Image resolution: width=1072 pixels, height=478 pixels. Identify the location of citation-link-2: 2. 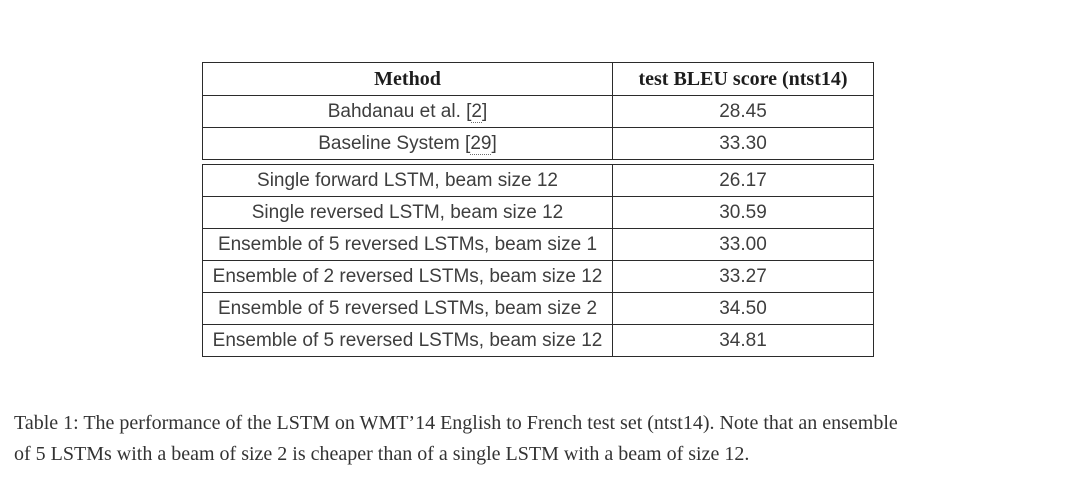
(476, 111).